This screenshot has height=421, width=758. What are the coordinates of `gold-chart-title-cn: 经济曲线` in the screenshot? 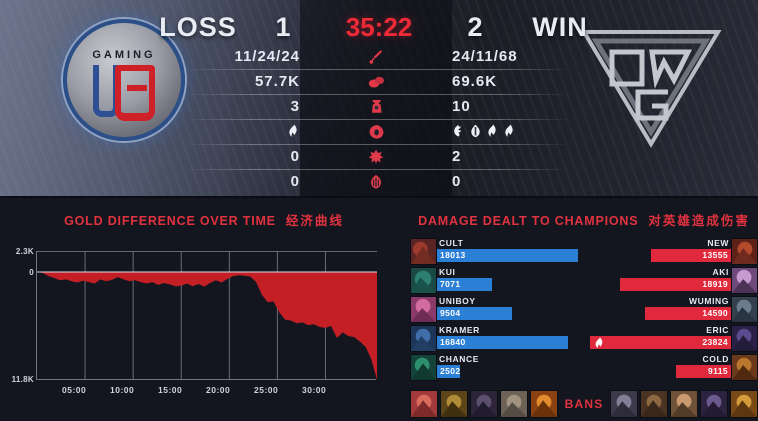 It's located at (314, 221).